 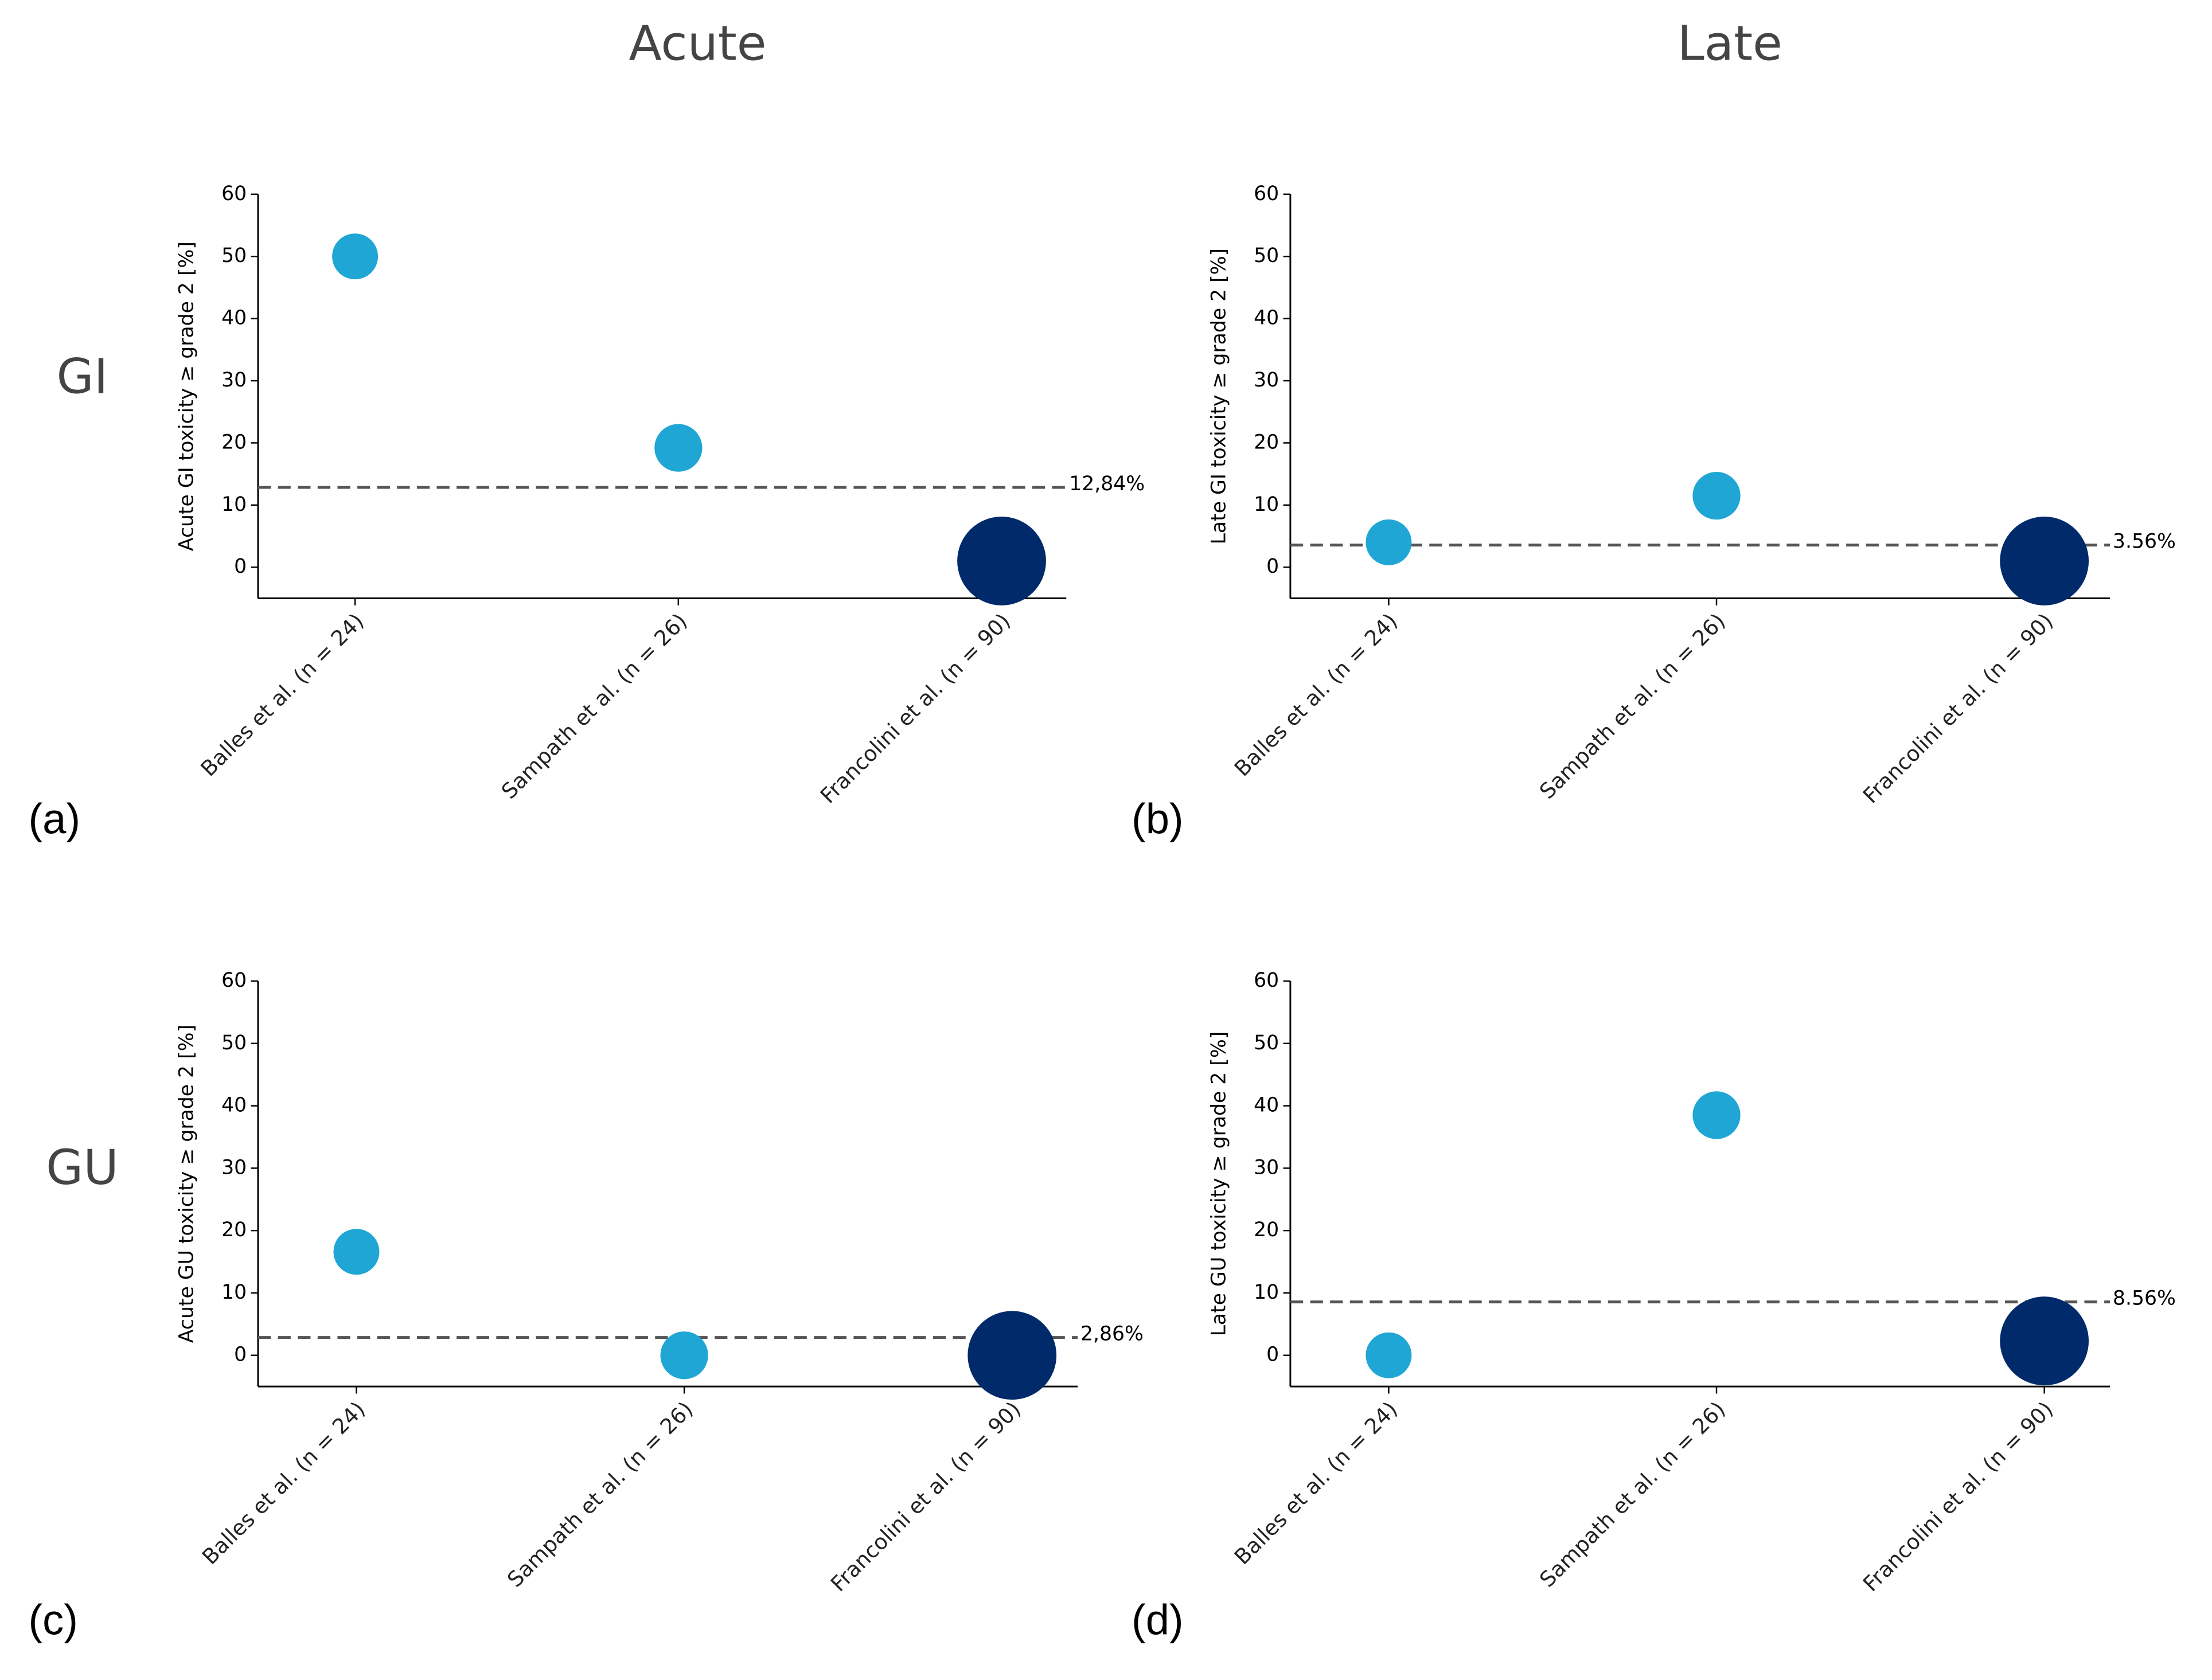 I want to click on reference-label: 12,84%, so click(x=1107, y=483).